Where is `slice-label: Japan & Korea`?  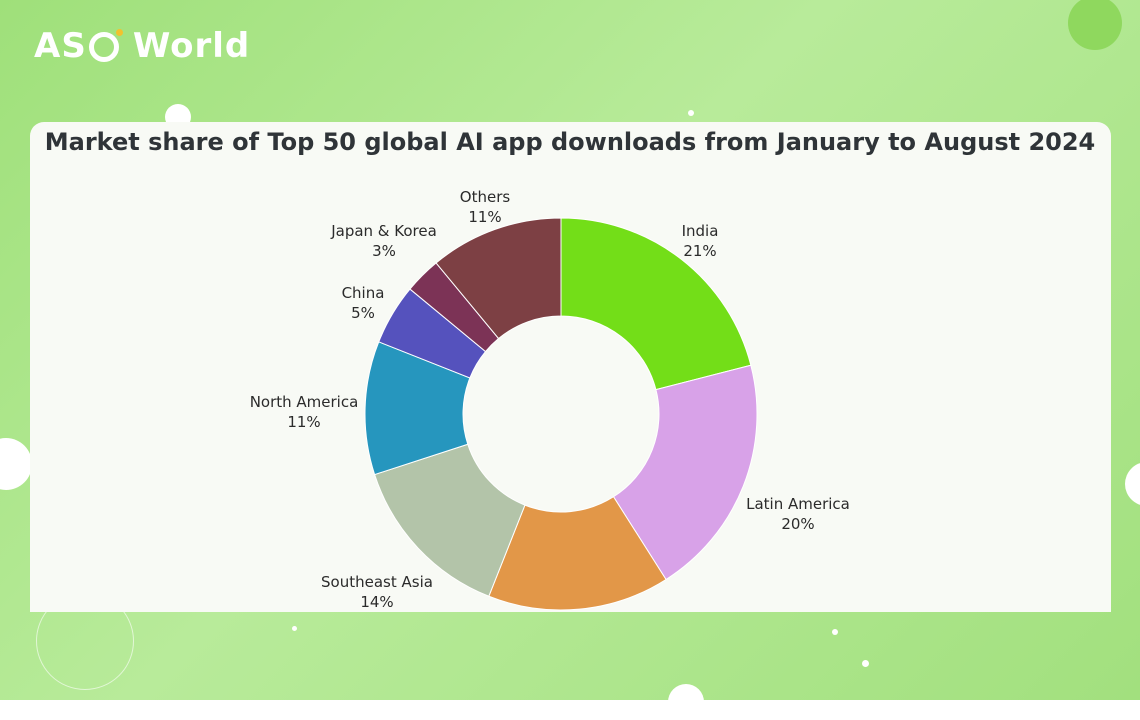
slice-label: Japan & Korea is located at coordinates (383, 231).